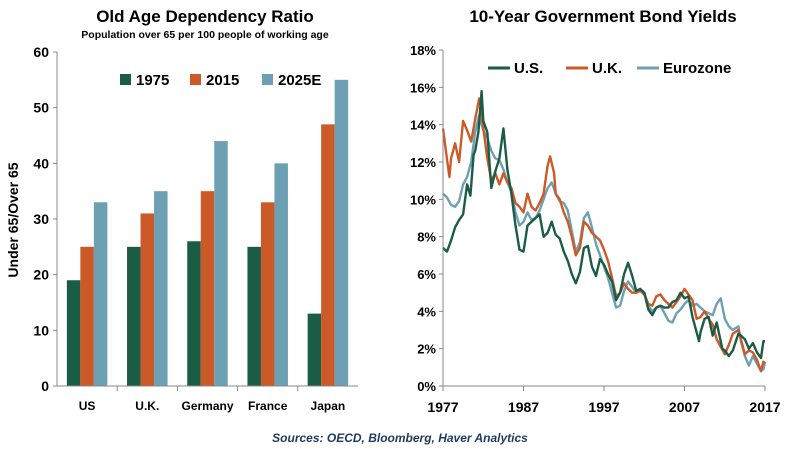 The image size is (800, 450). Describe the element at coordinates (426, 237) in the screenshot. I see `line-y-tick-label: 8%` at that location.